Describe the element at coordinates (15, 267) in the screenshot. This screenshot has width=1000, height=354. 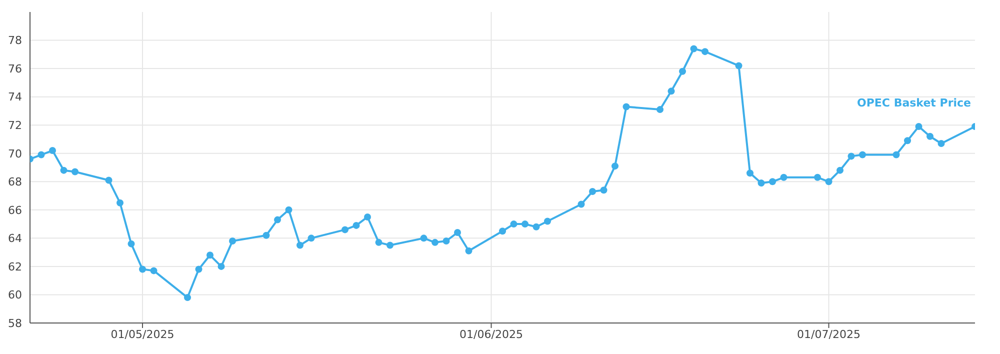
I see `y-tick-label: 62` at that location.